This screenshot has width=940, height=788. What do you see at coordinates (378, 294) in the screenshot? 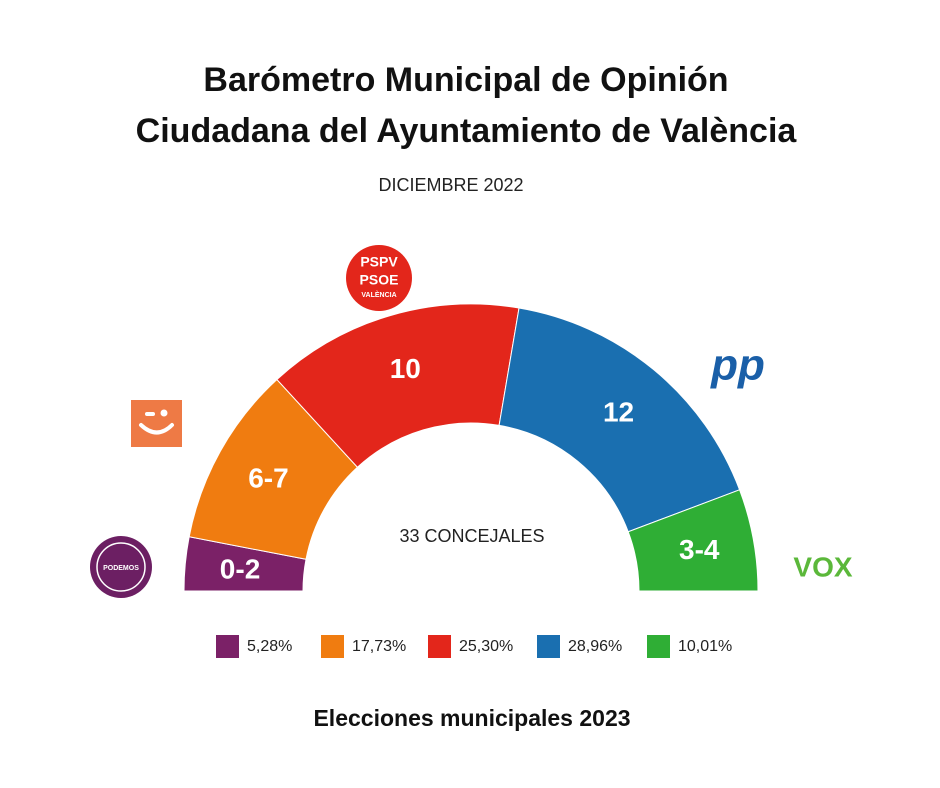
I see `logo-text: VALÈNCIA` at bounding box center [378, 294].